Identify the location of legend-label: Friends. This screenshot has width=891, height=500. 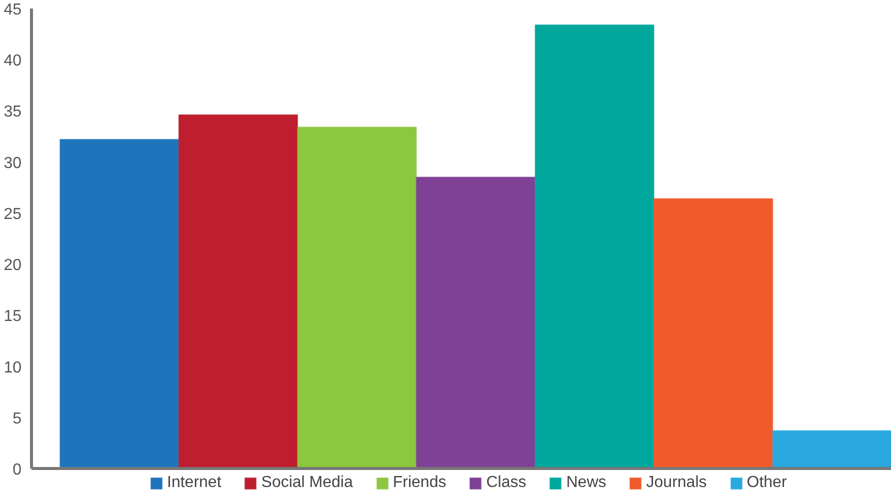
(419, 483).